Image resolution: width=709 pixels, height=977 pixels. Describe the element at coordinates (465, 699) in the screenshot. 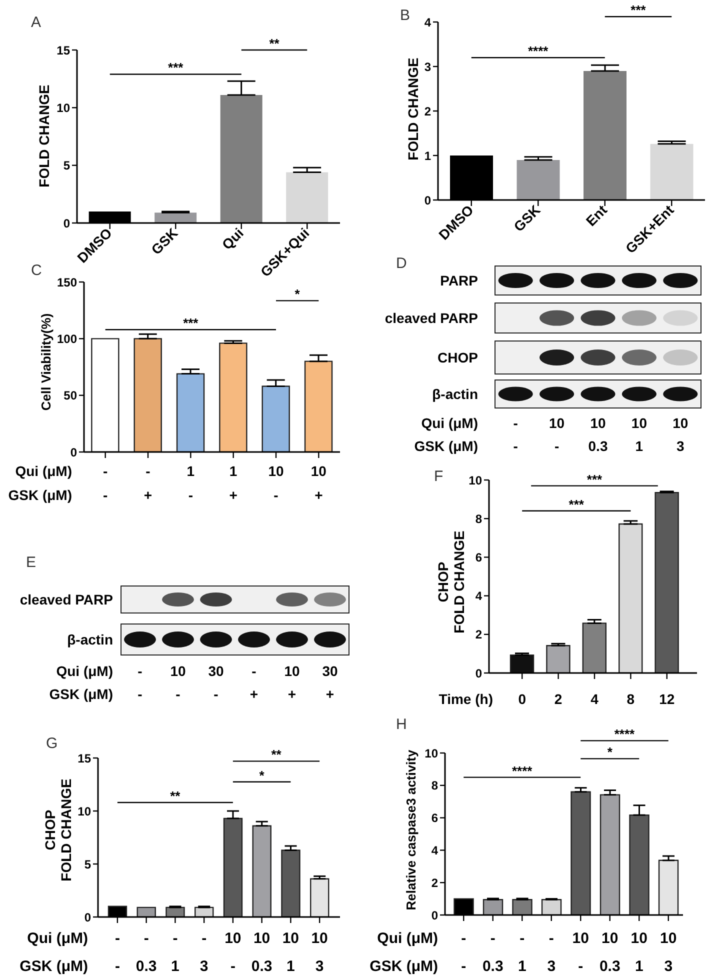

I see `x-axis-title: Time (h)` at that location.